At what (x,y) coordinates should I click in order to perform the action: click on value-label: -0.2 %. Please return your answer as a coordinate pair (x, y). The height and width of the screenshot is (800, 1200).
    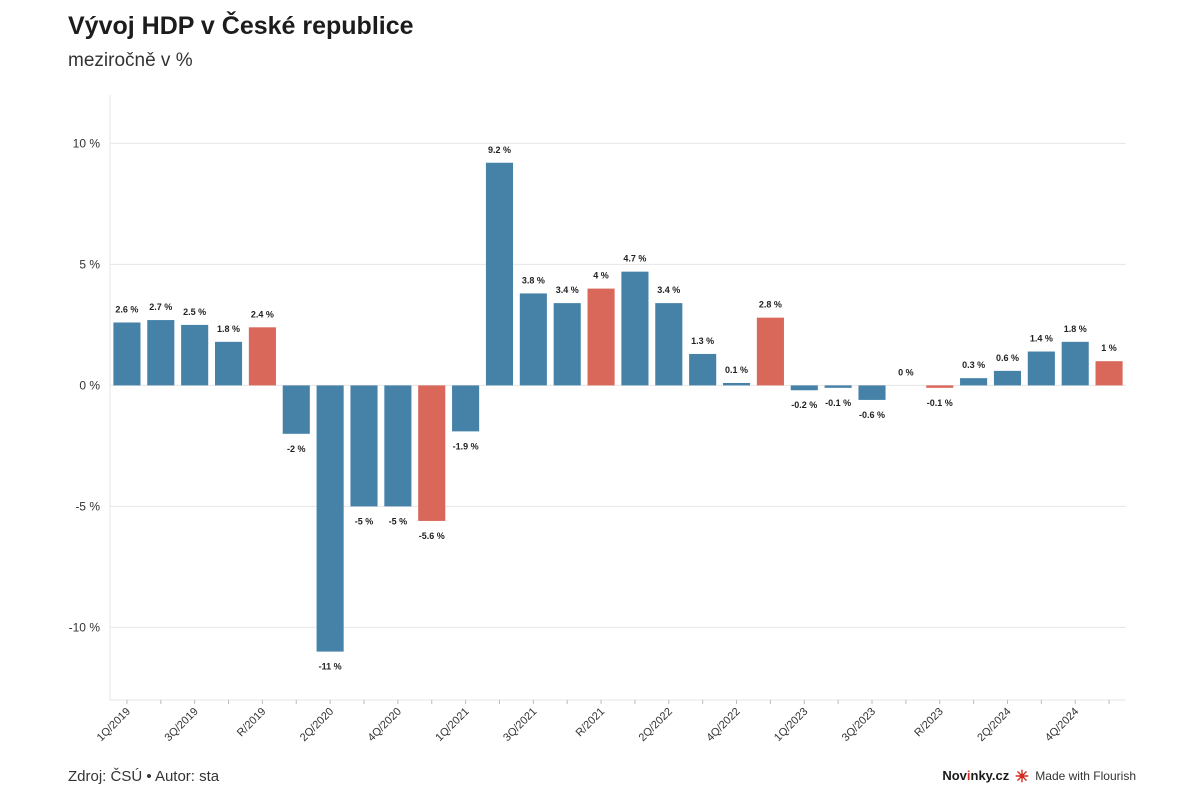
    Looking at the image, I should click on (804, 405).